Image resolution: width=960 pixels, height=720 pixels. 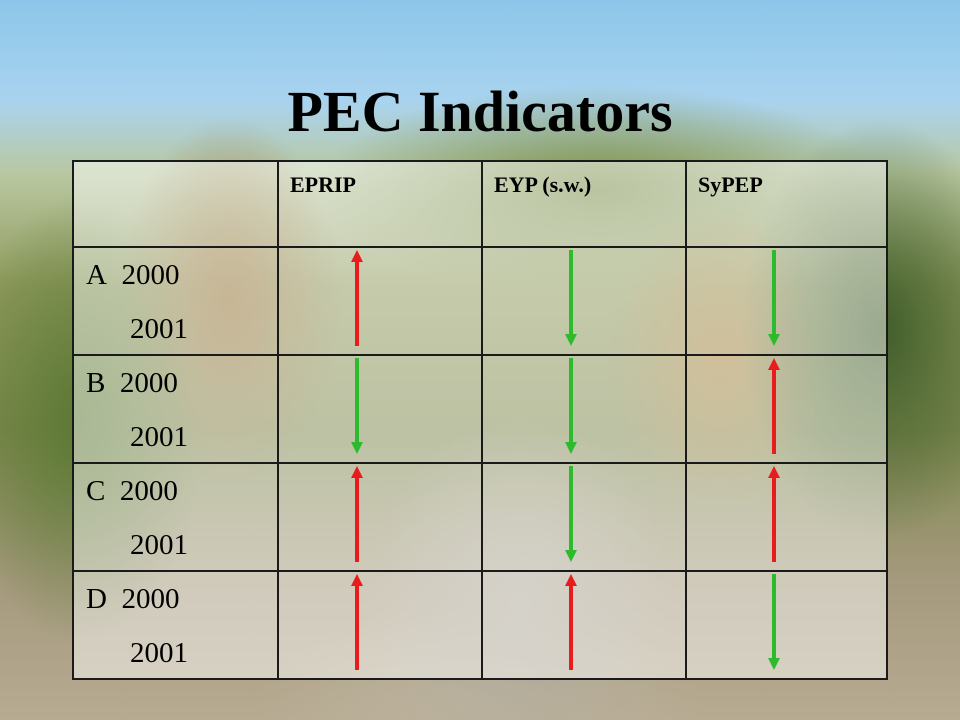 What do you see at coordinates (181, 626) in the screenshot?
I see `row-label-d: D 2000 2001` at bounding box center [181, 626].